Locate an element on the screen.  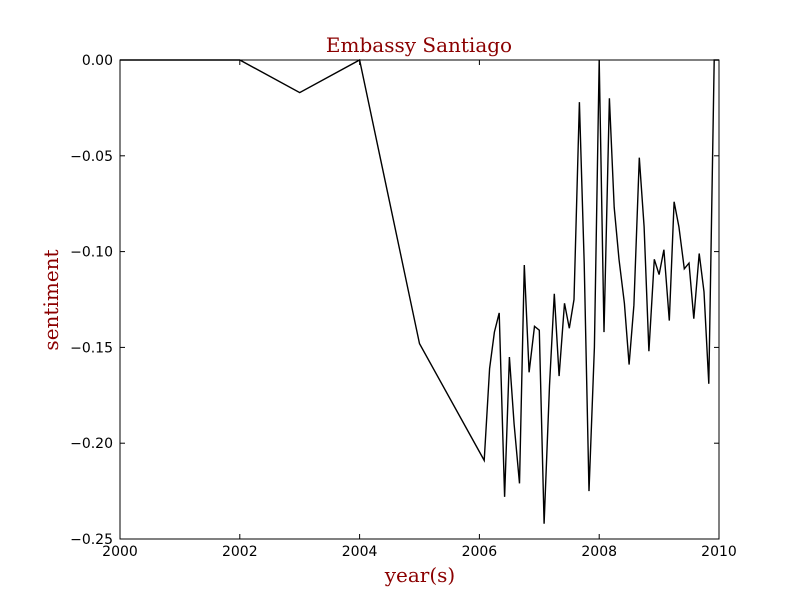
x-tick-label: 2002 is located at coordinates (240, 552).